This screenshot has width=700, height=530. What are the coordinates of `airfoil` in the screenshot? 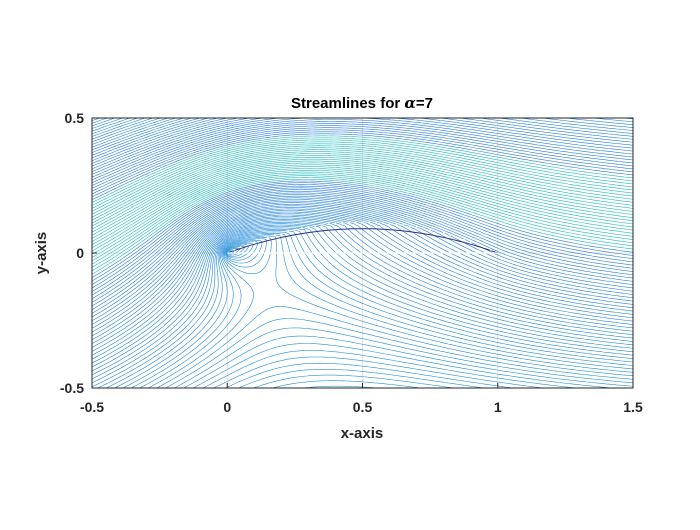 It's located at (362, 237).